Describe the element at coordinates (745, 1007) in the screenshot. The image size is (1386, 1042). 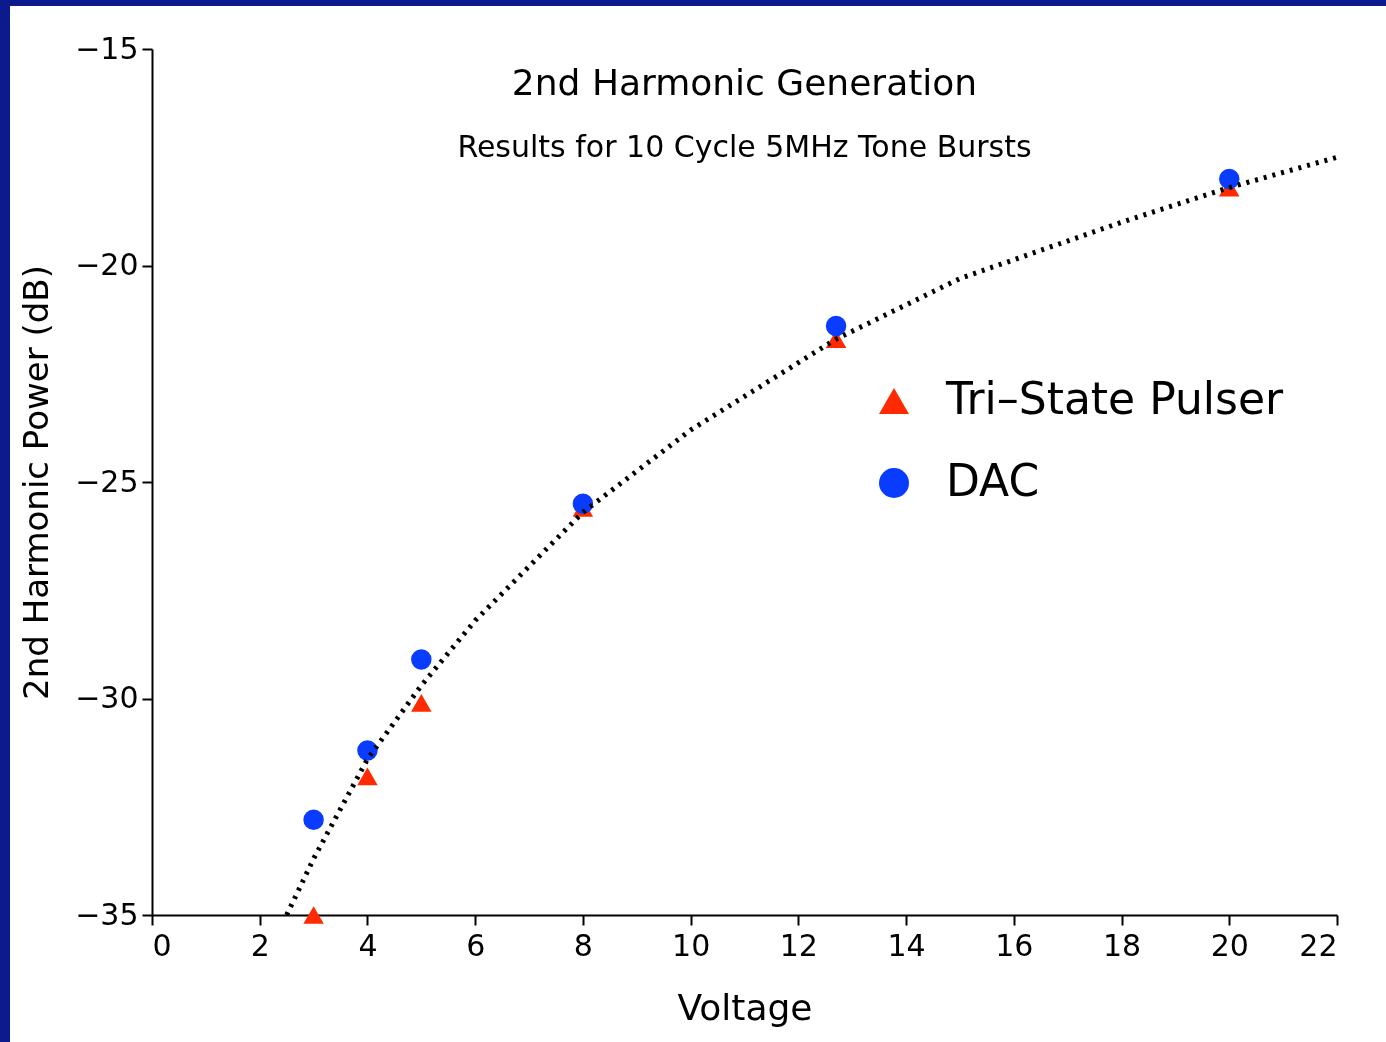
I see `x-axis-title: Voltage` at that location.